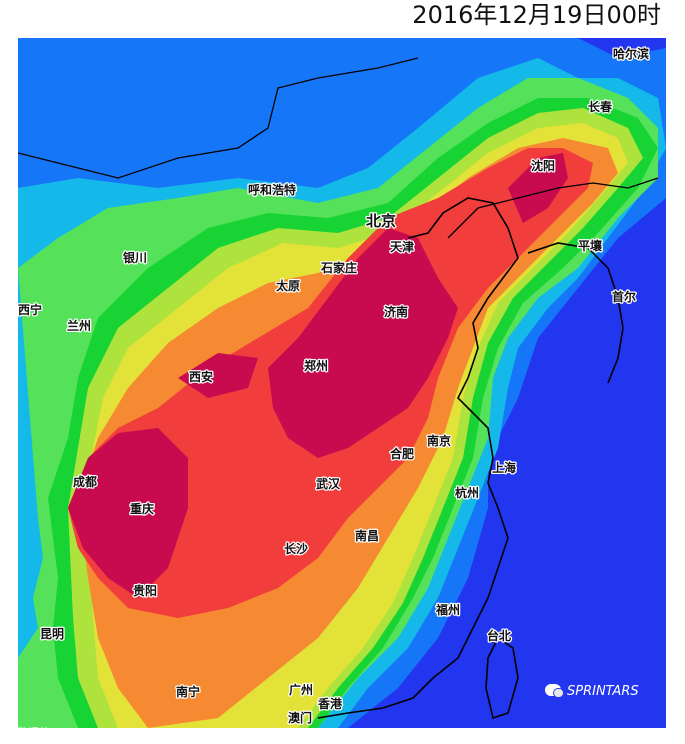 This screenshot has width=685, height=744. Describe the element at coordinates (218, 118) in the screenshot. I see `national-border` at that location.